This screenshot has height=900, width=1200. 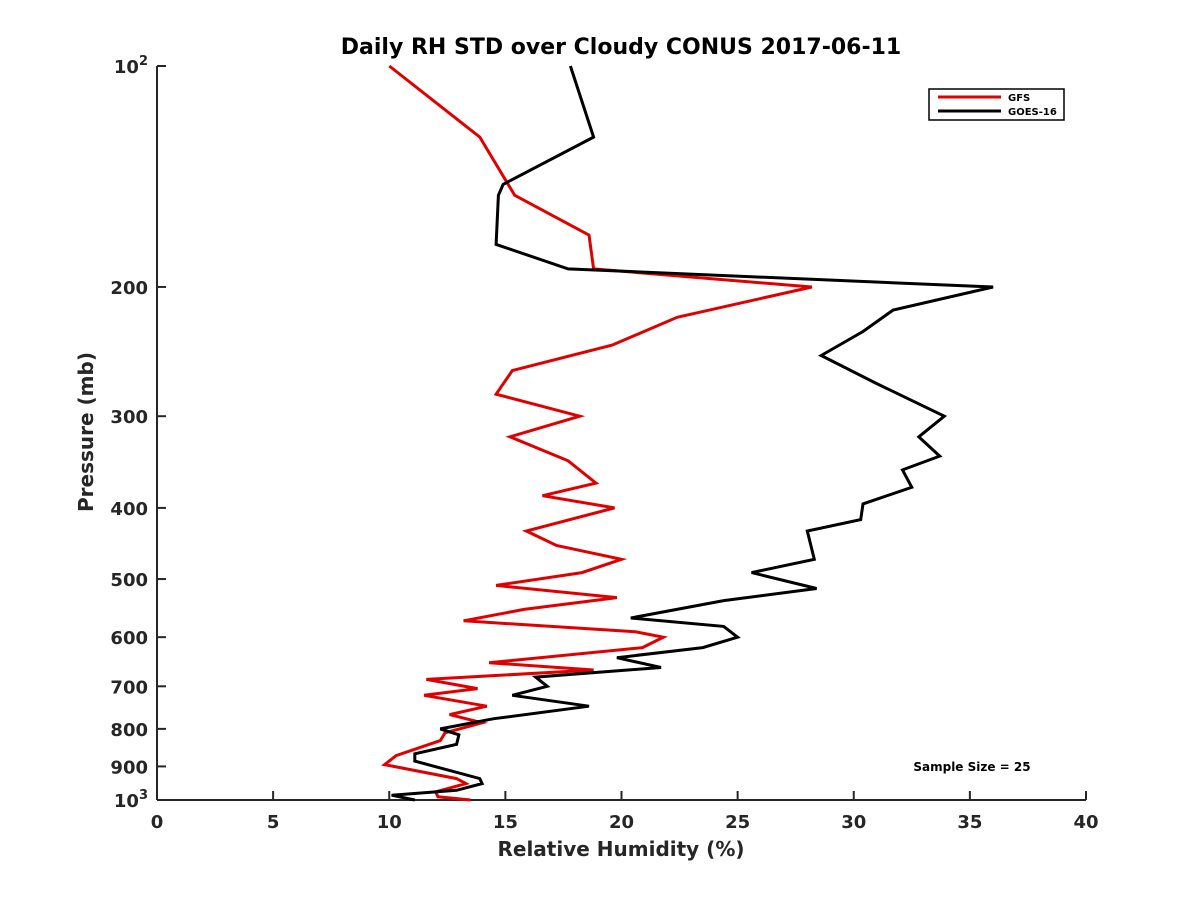 What do you see at coordinates (131, 66) in the screenshot?
I see `y-tick-label: 10²` at bounding box center [131, 66].